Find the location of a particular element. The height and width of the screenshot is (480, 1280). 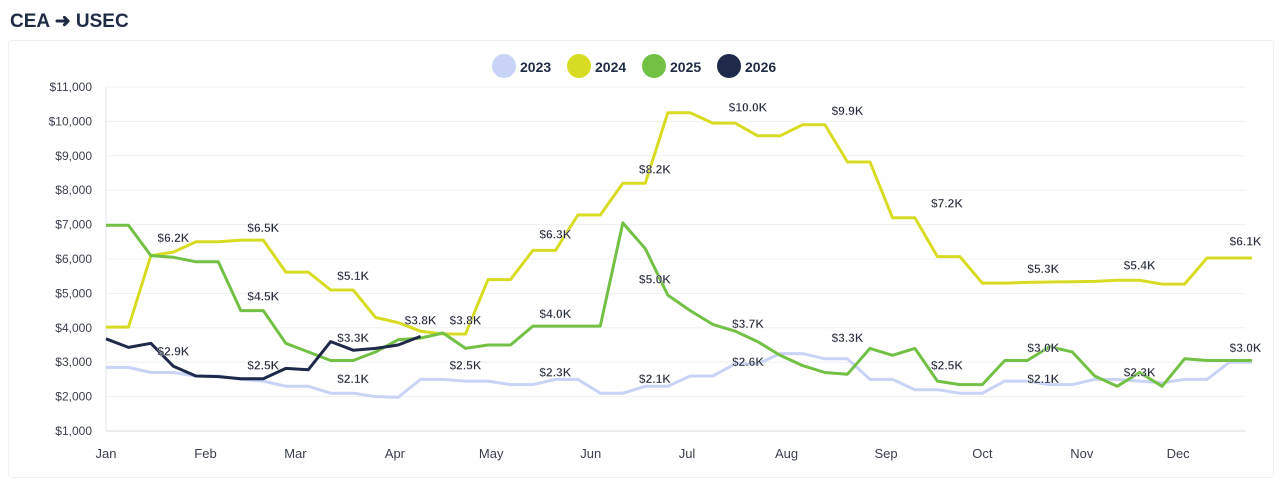

data-label: $5.1K is located at coordinates (353, 276).